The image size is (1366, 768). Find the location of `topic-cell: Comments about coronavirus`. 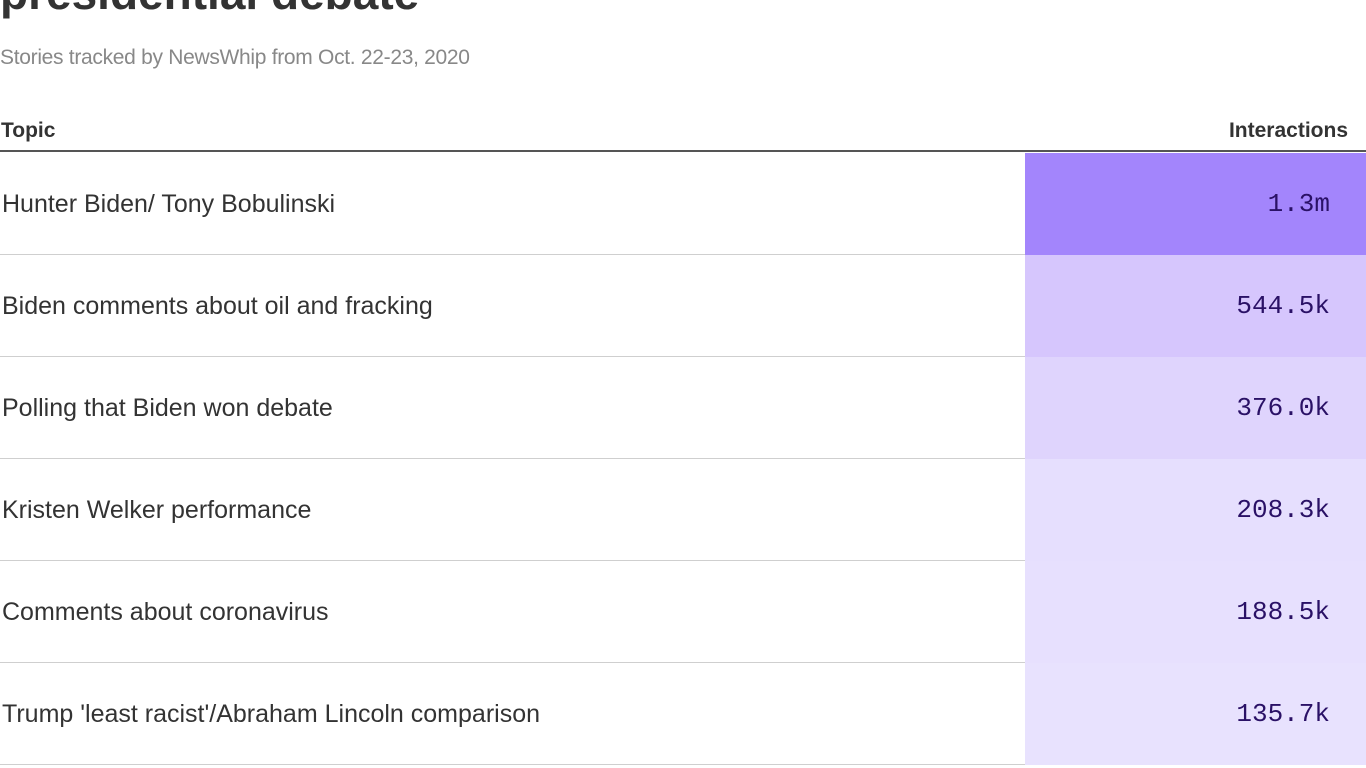

topic-cell: Comments about coronavirus is located at coordinates (165, 612).